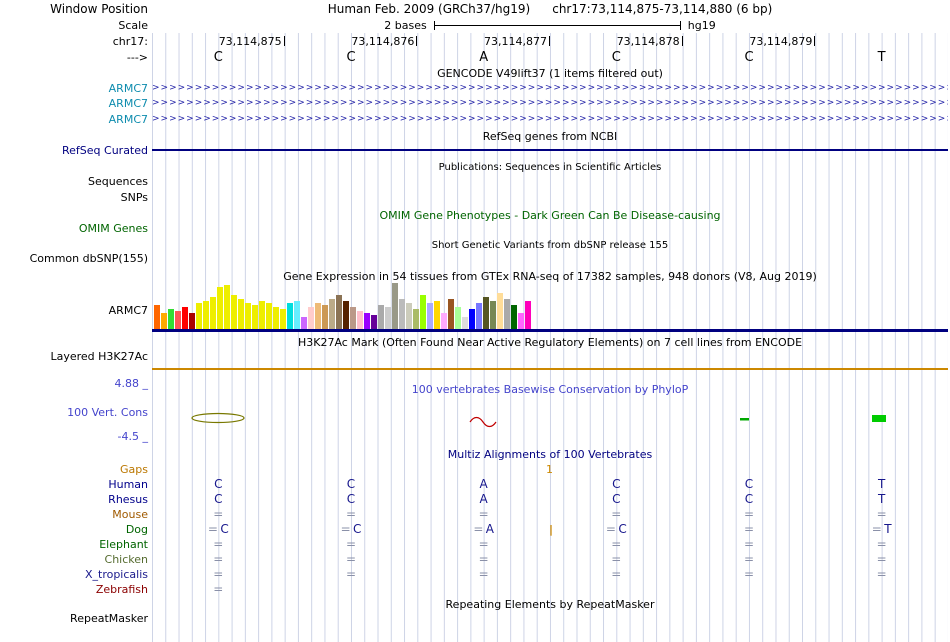 This screenshot has width=950, height=642. What do you see at coordinates (88, 258) in the screenshot?
I see `dbsnp-label: Common dbSNP(155)` at bounding box center [88, 258].